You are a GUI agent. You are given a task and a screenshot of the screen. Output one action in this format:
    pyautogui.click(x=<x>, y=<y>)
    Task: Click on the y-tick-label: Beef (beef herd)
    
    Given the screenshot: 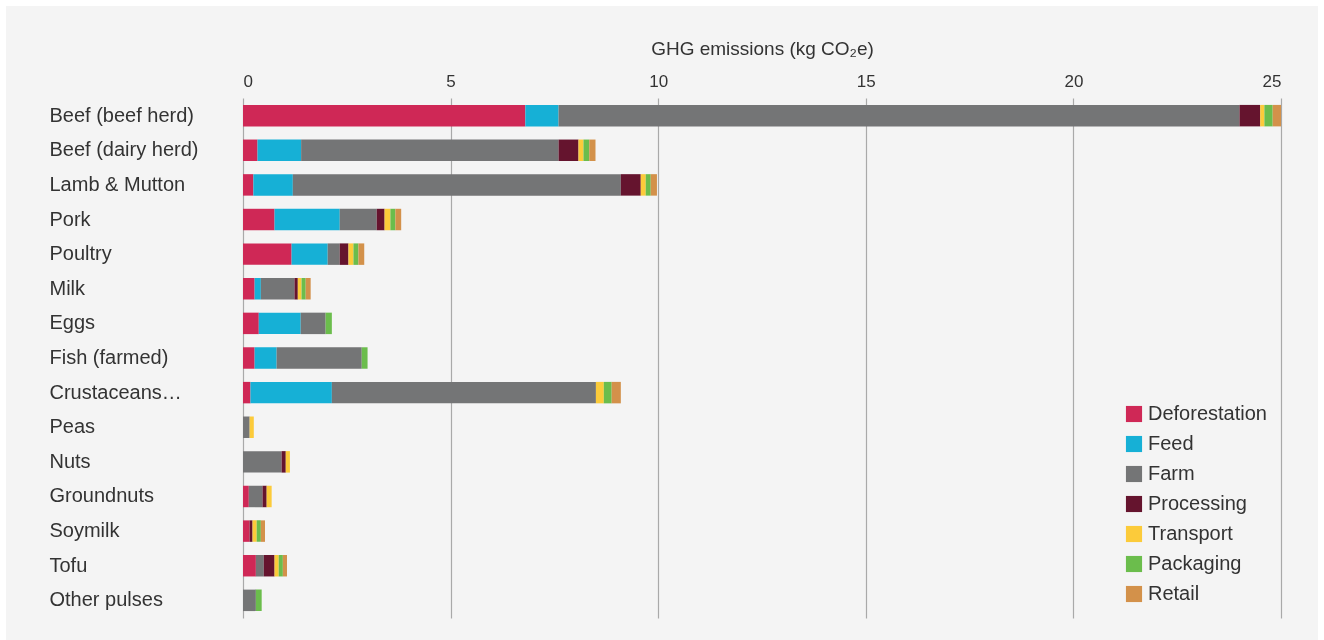 What is the action you would take?
    pyautogui.click(x=122, y=114)
    